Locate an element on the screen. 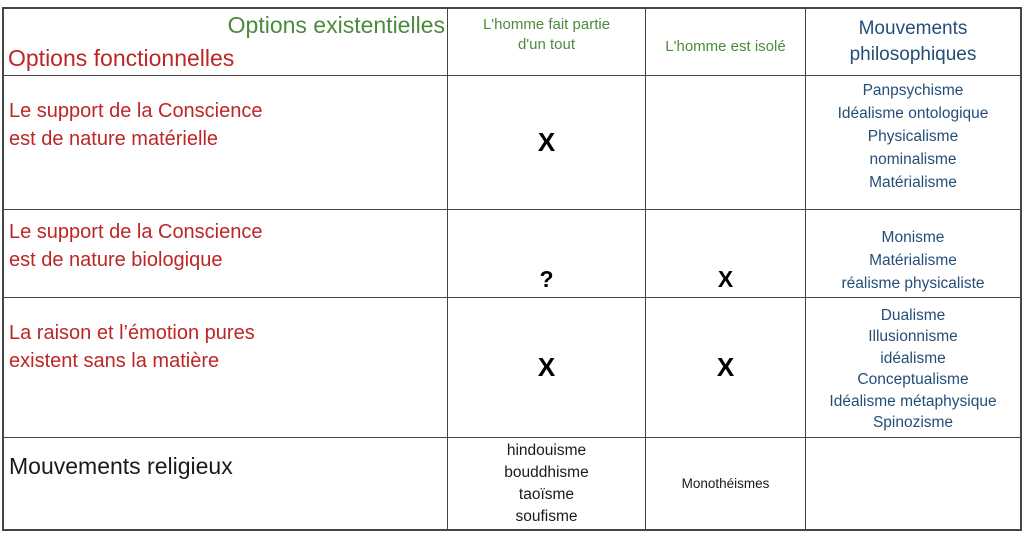 This screenshot has height=538, width=1024. row-label-mouvements-religieux: Mouvements religieux is located at coordinates (226, 483).